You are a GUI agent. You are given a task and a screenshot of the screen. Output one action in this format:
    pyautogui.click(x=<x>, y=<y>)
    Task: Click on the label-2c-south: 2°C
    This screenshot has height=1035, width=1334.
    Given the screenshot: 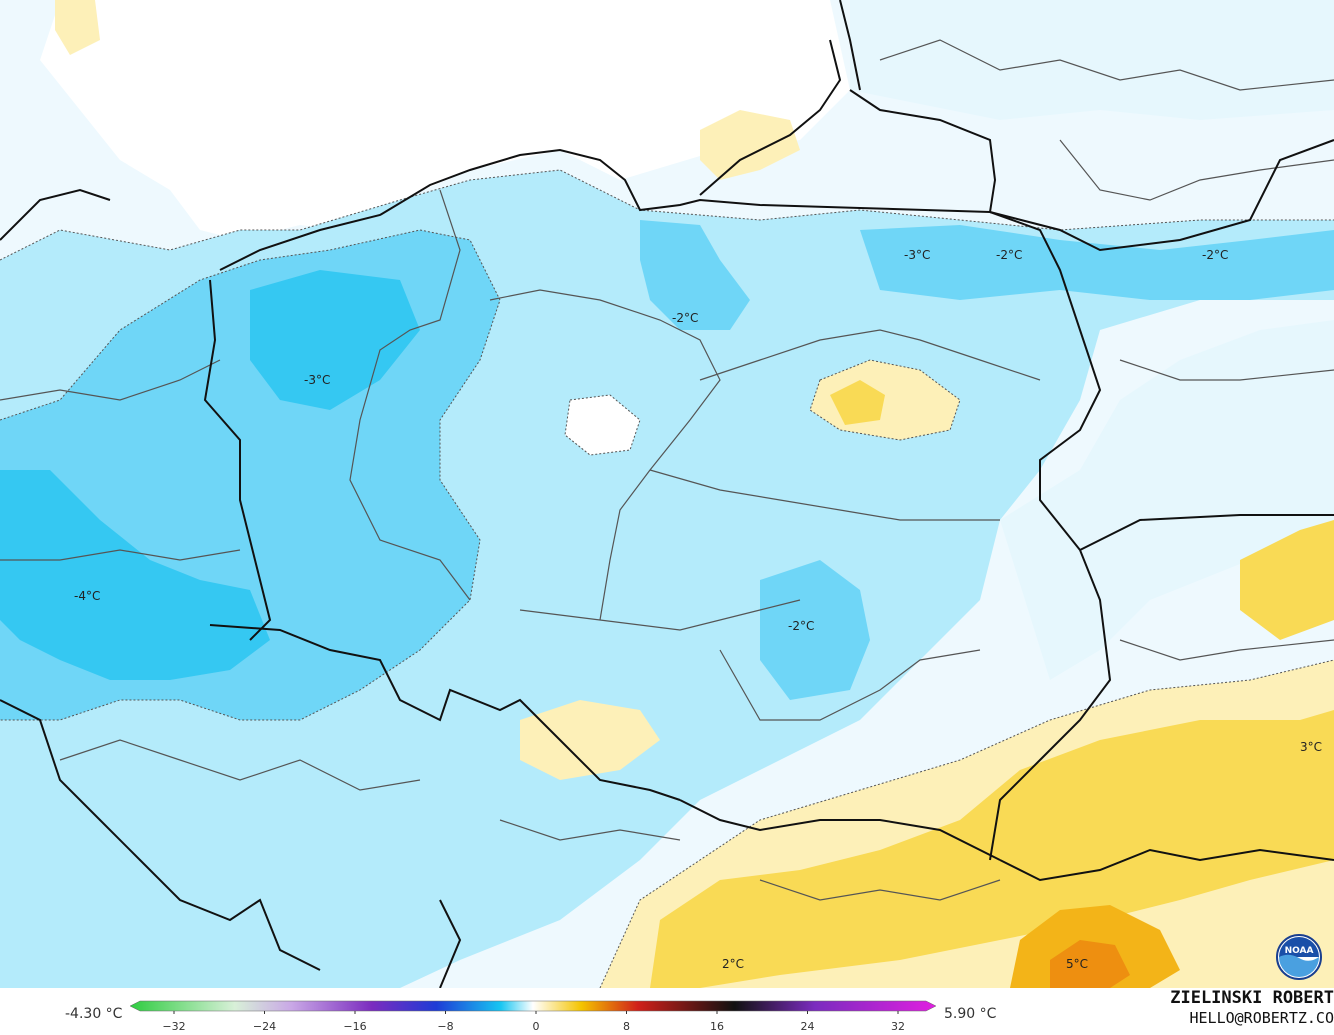 What is the action you would take?
    pyautogui.click(x=733, y=964)
    